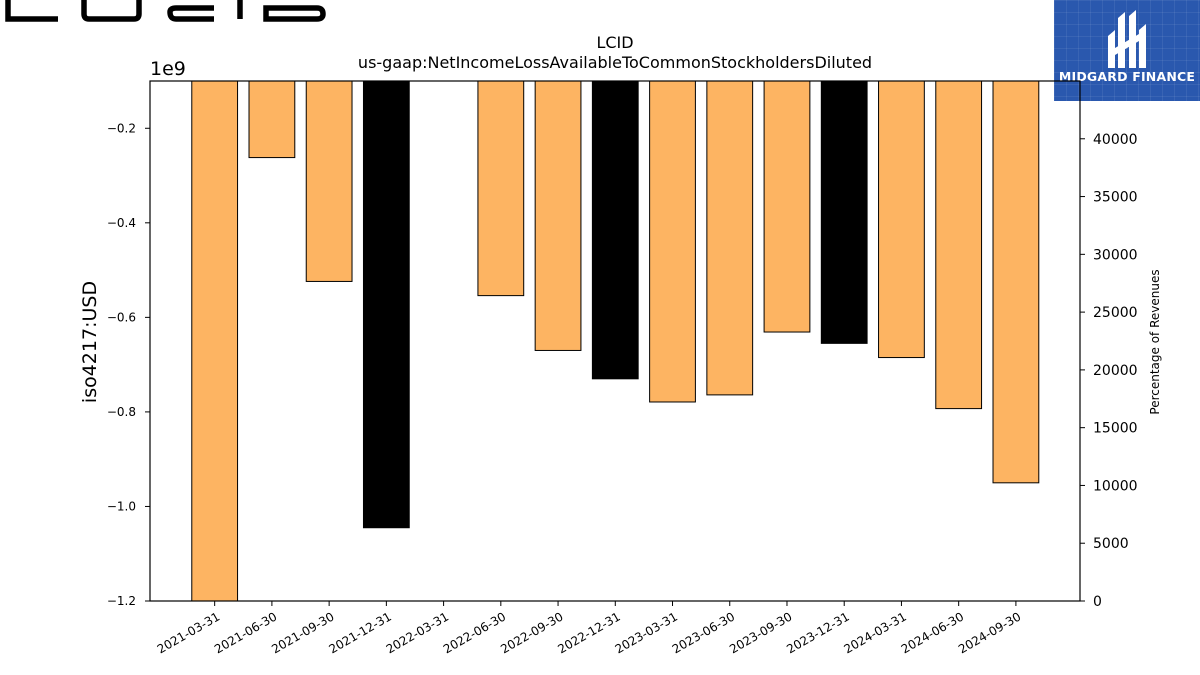  What do you see at coordinates (121, 506) in the screenshot?
I see `y-tick-label: −1.0` at bounding box center [121, 506].